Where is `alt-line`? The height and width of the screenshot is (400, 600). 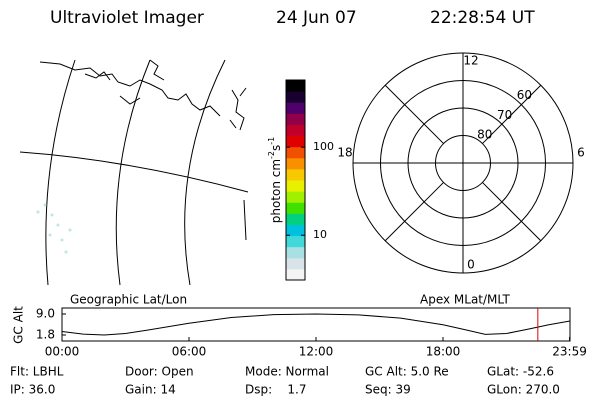
alt-line is located at coordinates (316, 324).